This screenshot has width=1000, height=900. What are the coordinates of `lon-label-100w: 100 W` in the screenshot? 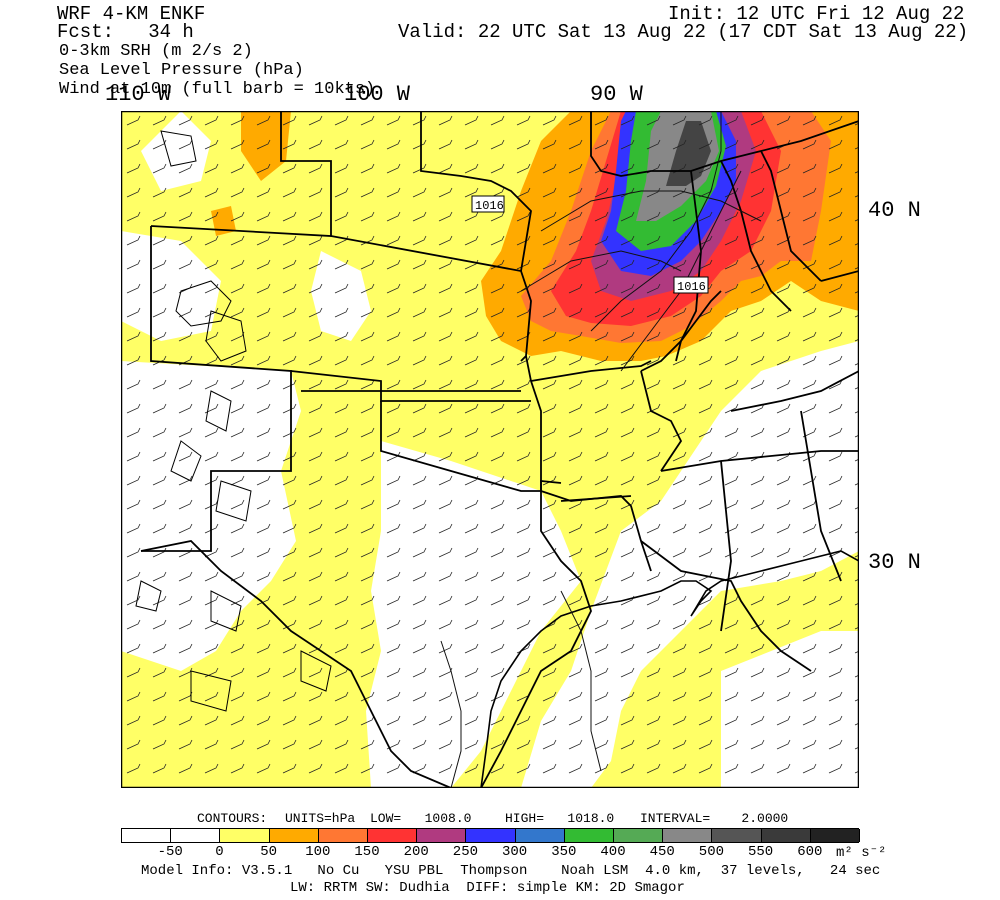 It's located at (377, 94).